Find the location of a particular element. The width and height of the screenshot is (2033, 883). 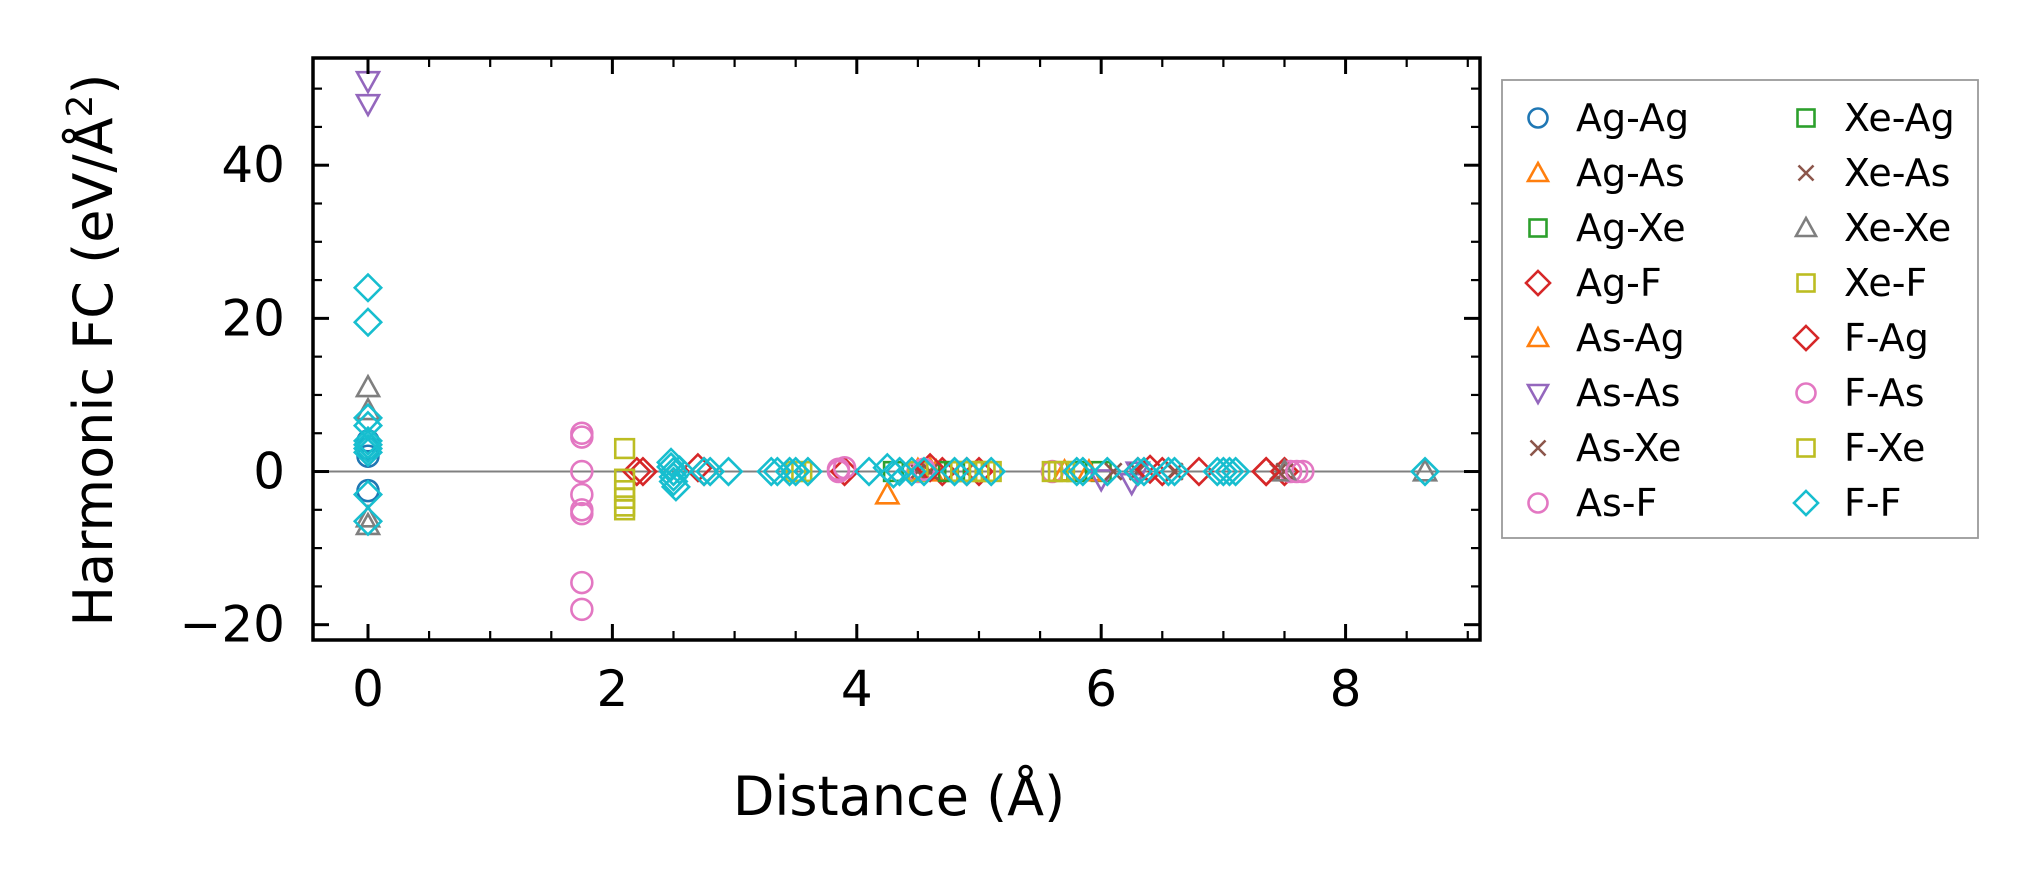

legend-item: Xe-As is located at coordinates (1873, 173).